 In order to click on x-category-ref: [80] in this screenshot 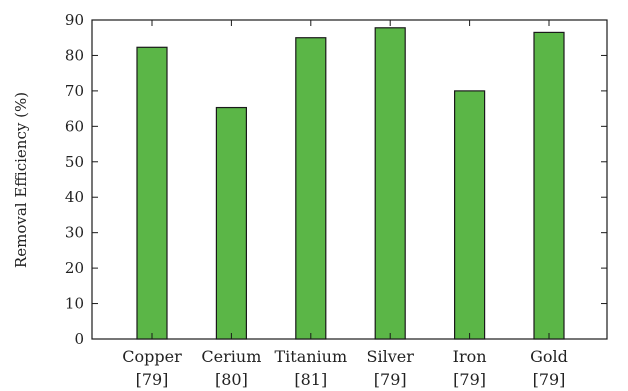, I will do `click(231, 379)`.